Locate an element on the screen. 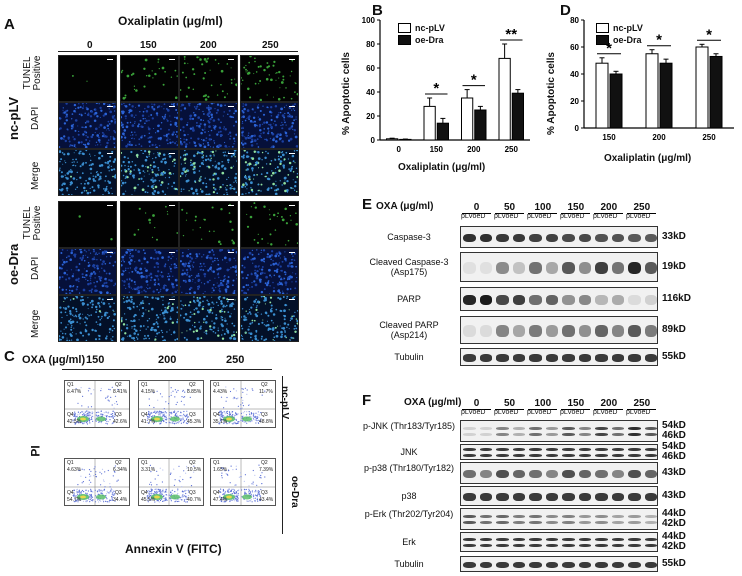 This screenshot has height=576, width=742. panel-d-label: D is located at coordinates (565, 10).